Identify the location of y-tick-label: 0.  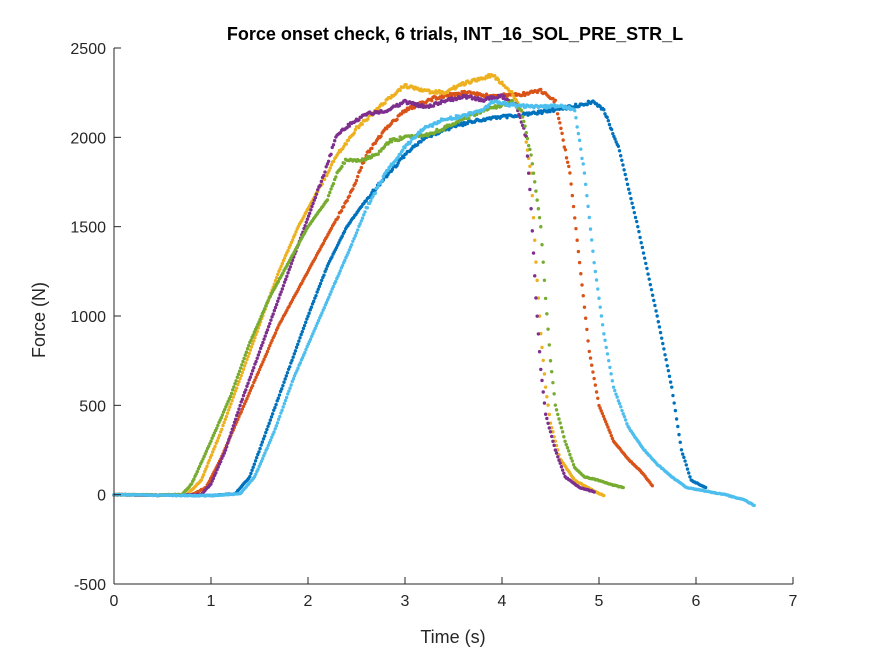
(101, 496).